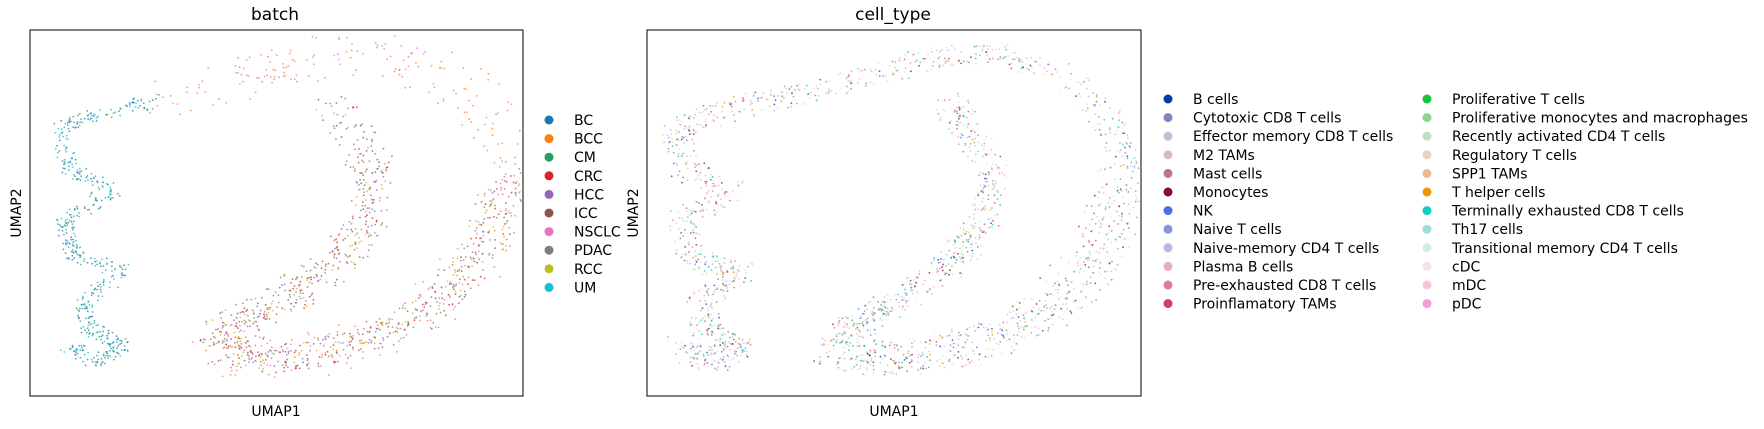 This screenshot has width=1764, height=429. Describe the element at coordinates (1293, 137) in the screenshot. I see `legend-label: Effector memory CD8 T cells` at that location.